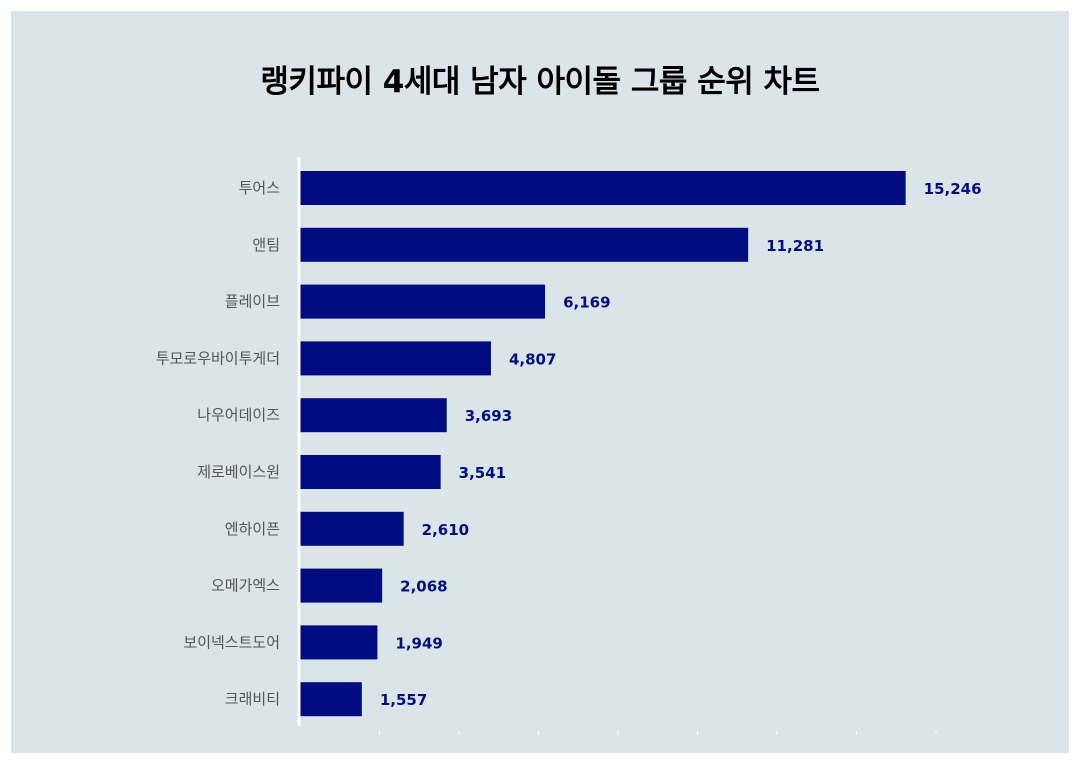 The height and width of the screenshot is (764, 1080). What do you see at coordinates (418, 643) in the screenshot?
I see `value-label: 1,949` at bounding box center [418, 643].